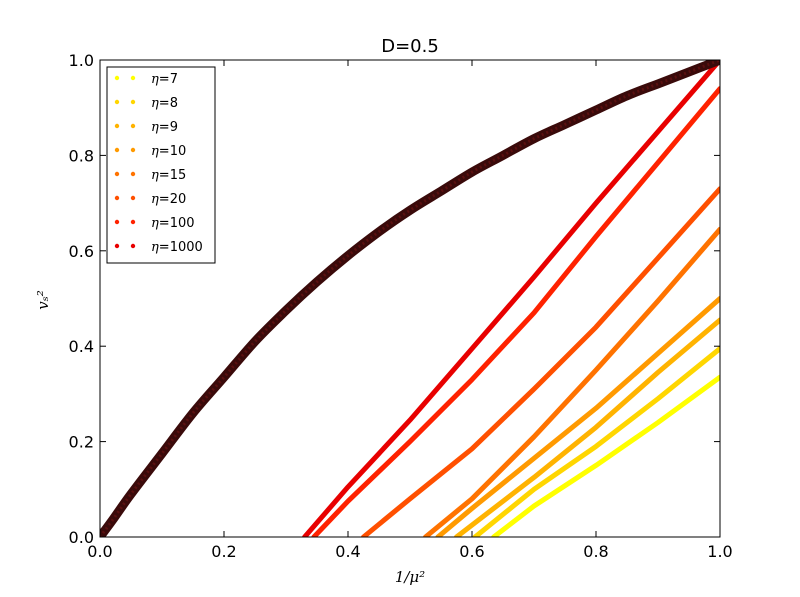 The width and height of the screenshot is (800, 597). What do you see at coordinates (117, 102) in the screenshot?
I see `legend-marker-1-a` at bounding box center [117, 102].